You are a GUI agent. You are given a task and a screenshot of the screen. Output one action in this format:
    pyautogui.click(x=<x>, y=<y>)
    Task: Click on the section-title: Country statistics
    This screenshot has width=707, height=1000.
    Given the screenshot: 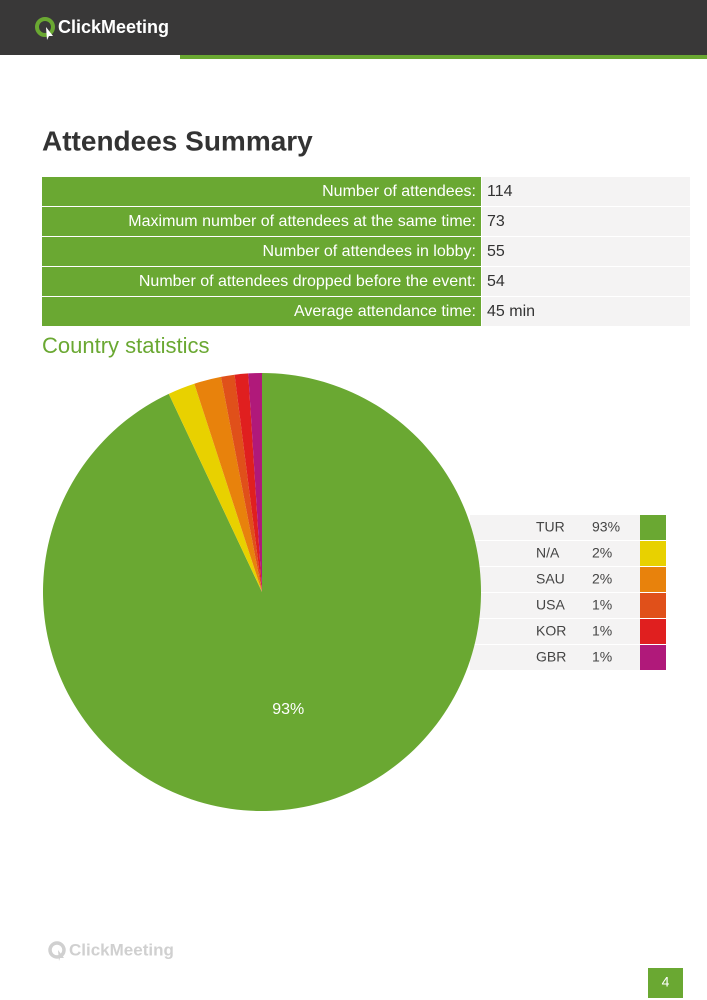 What is the action you would take?
    pyautogui.click(x=126, y=345)
    